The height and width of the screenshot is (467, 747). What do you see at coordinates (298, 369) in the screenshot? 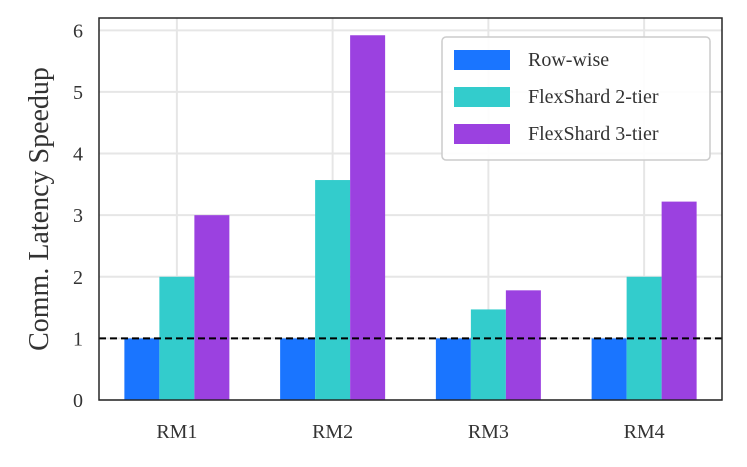
I see `bar-rm2-row-wise` at bounding box center [298, 369].